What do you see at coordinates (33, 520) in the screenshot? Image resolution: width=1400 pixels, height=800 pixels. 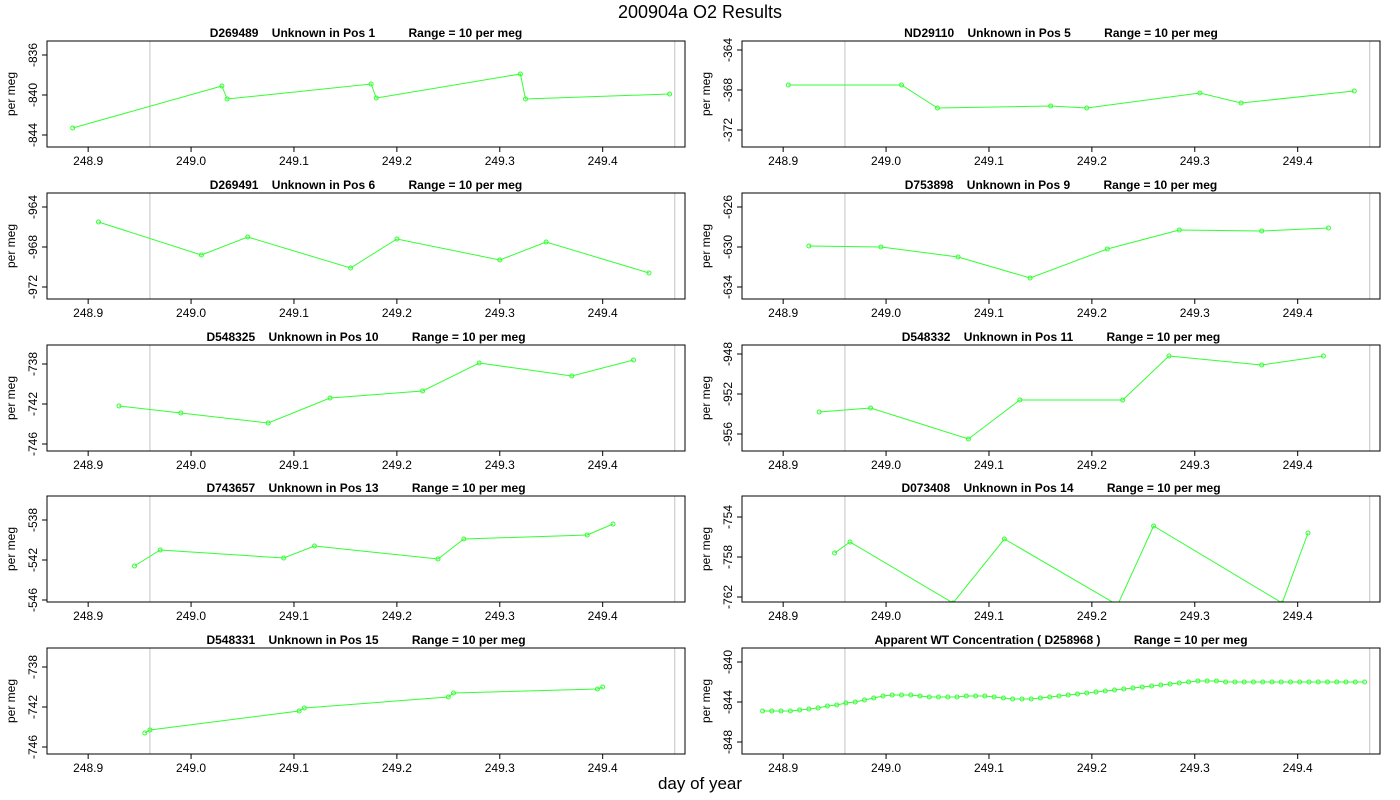 I see `y-tick-label: -538` at bounding box center [33, 520].